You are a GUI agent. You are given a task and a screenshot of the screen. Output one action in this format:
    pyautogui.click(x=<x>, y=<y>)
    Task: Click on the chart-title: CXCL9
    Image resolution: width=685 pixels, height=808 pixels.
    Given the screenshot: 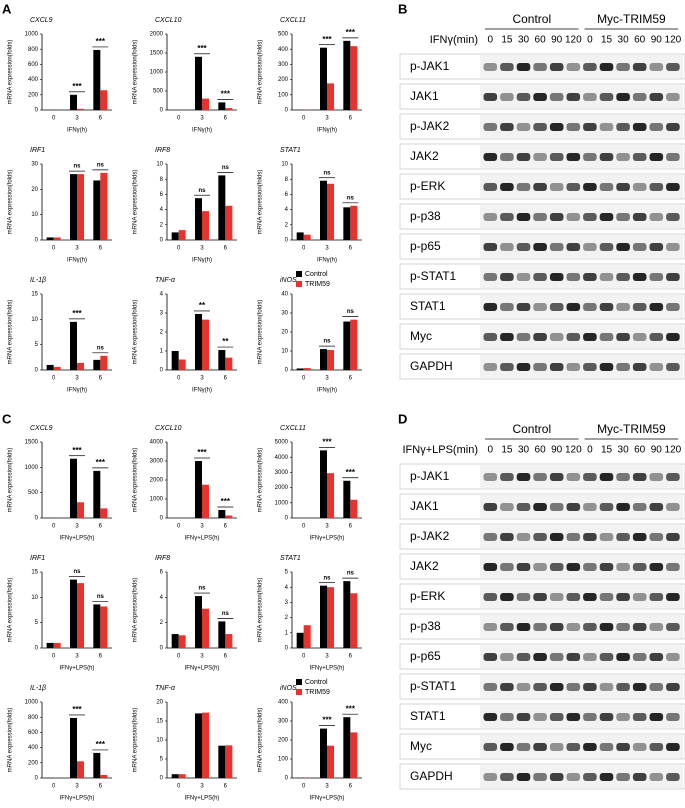 What is the action you would take?
    pyautogui.click(x=41, y=20)
    